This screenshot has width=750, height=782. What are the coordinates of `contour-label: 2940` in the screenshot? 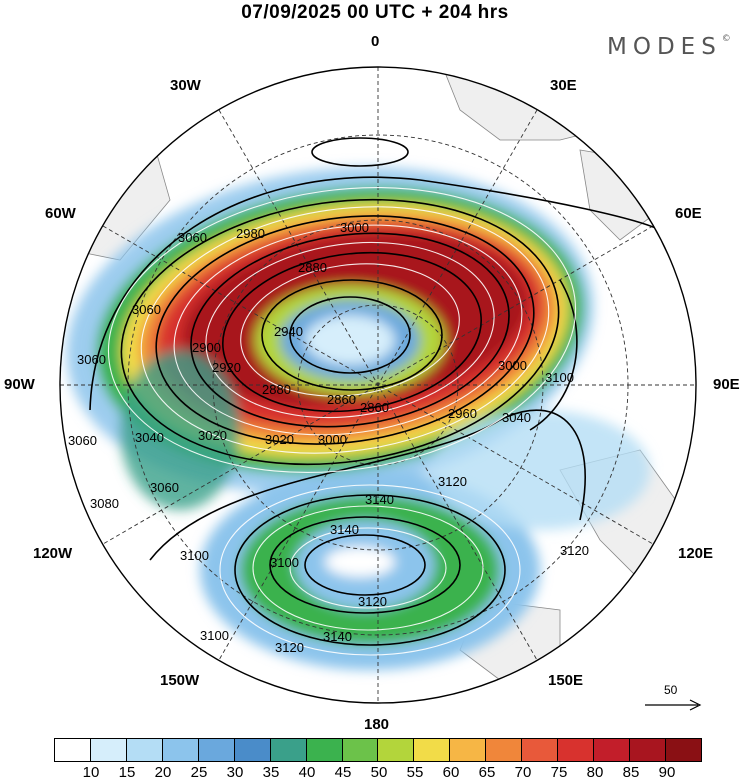 It's located at (288, 331).